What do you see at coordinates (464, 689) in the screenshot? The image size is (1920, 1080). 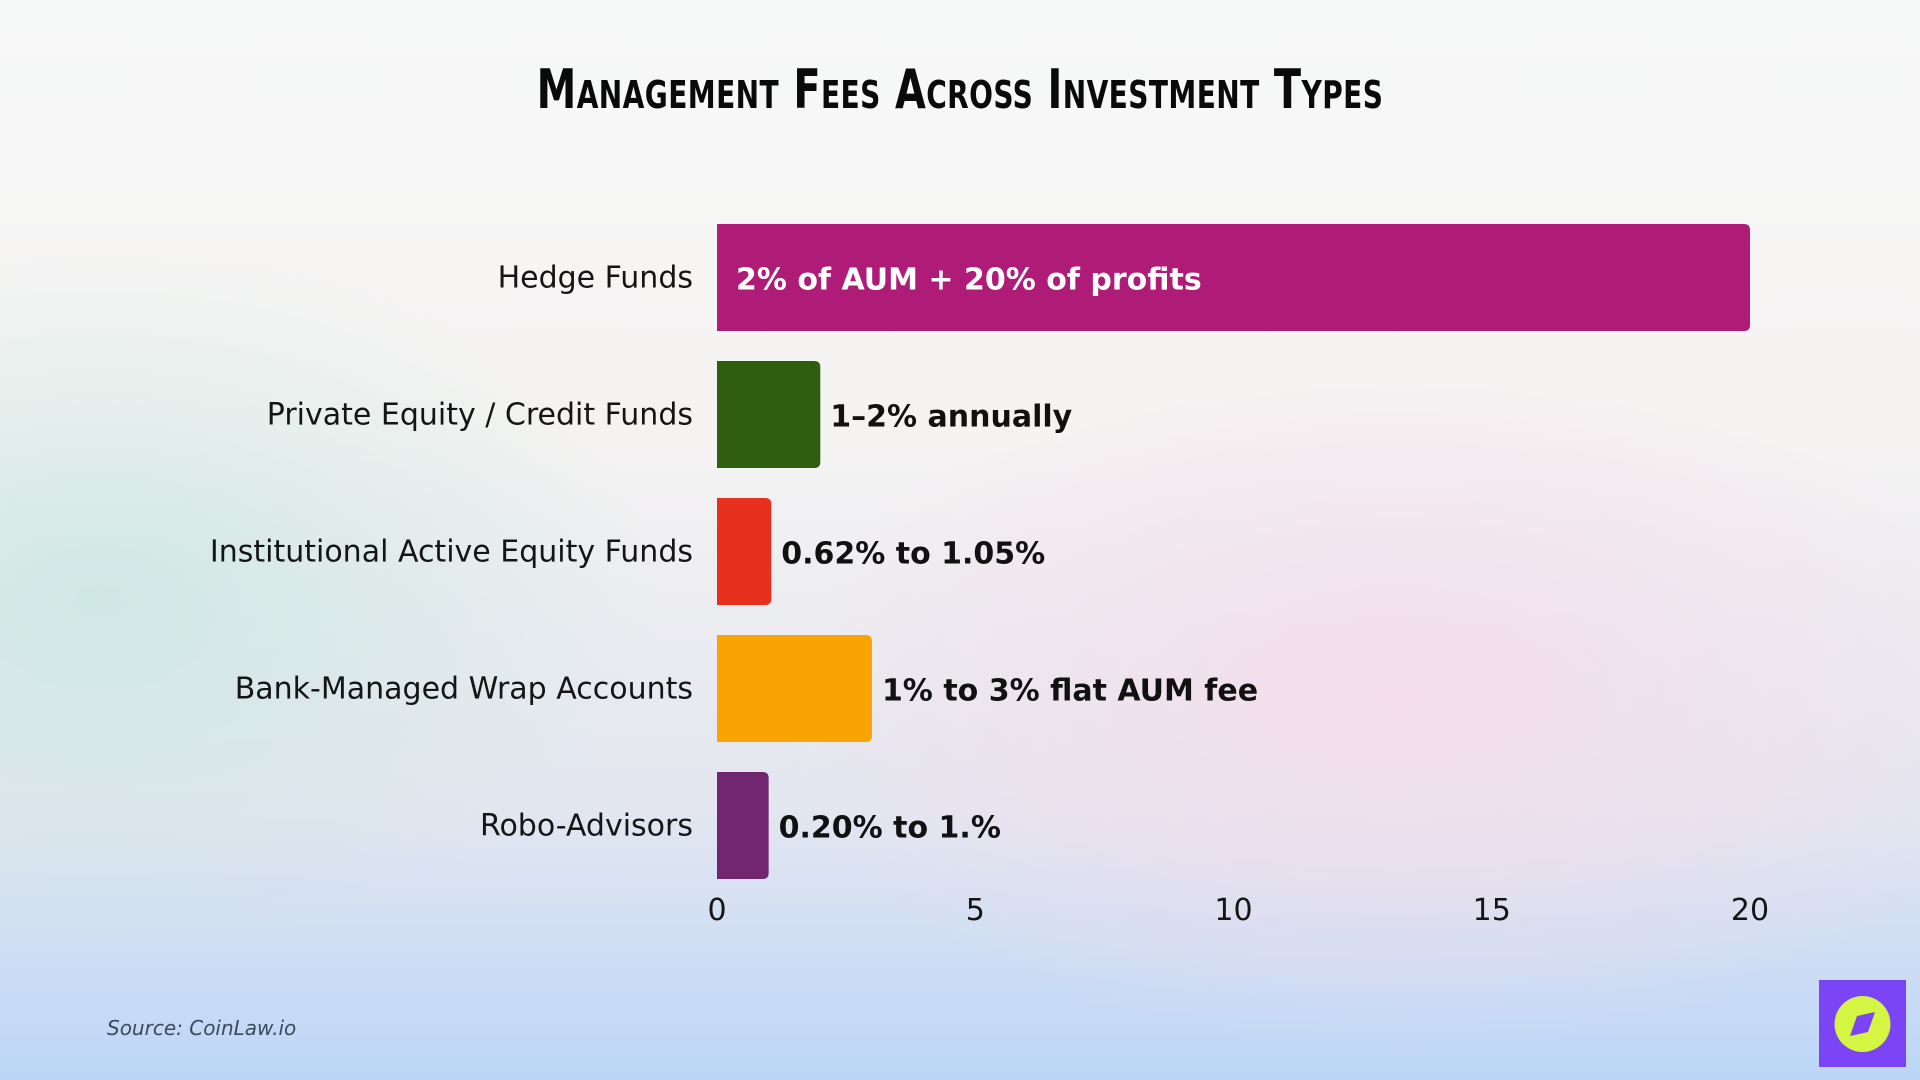 I see `category-label: Bank-Managed Wrap Accounts` at bounding box center [464, 689].